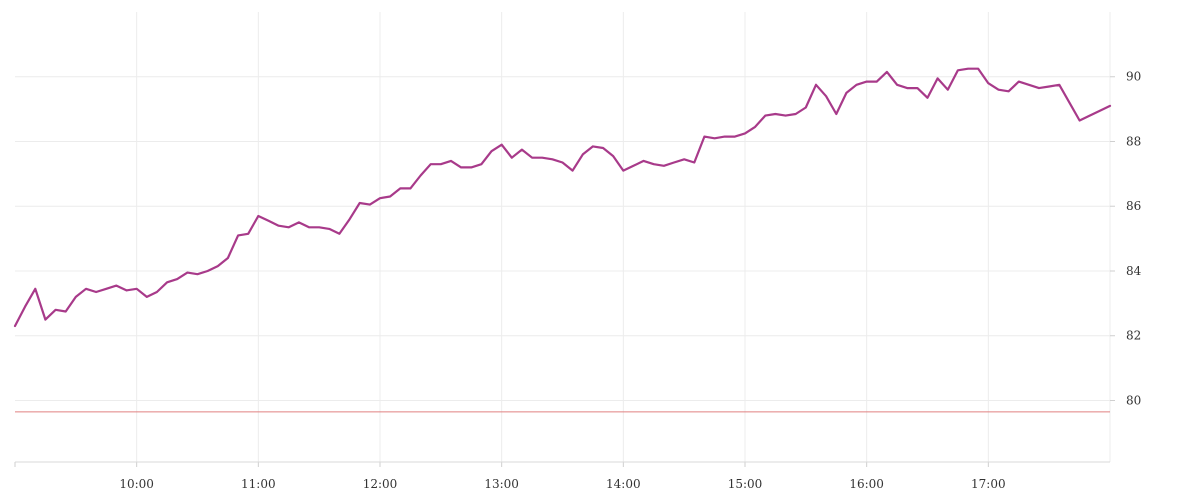  What do you see at coordinates (1133, 206) in the screenshot?
I see `y-tick-label: 86` at bounding box center [1133, 206].